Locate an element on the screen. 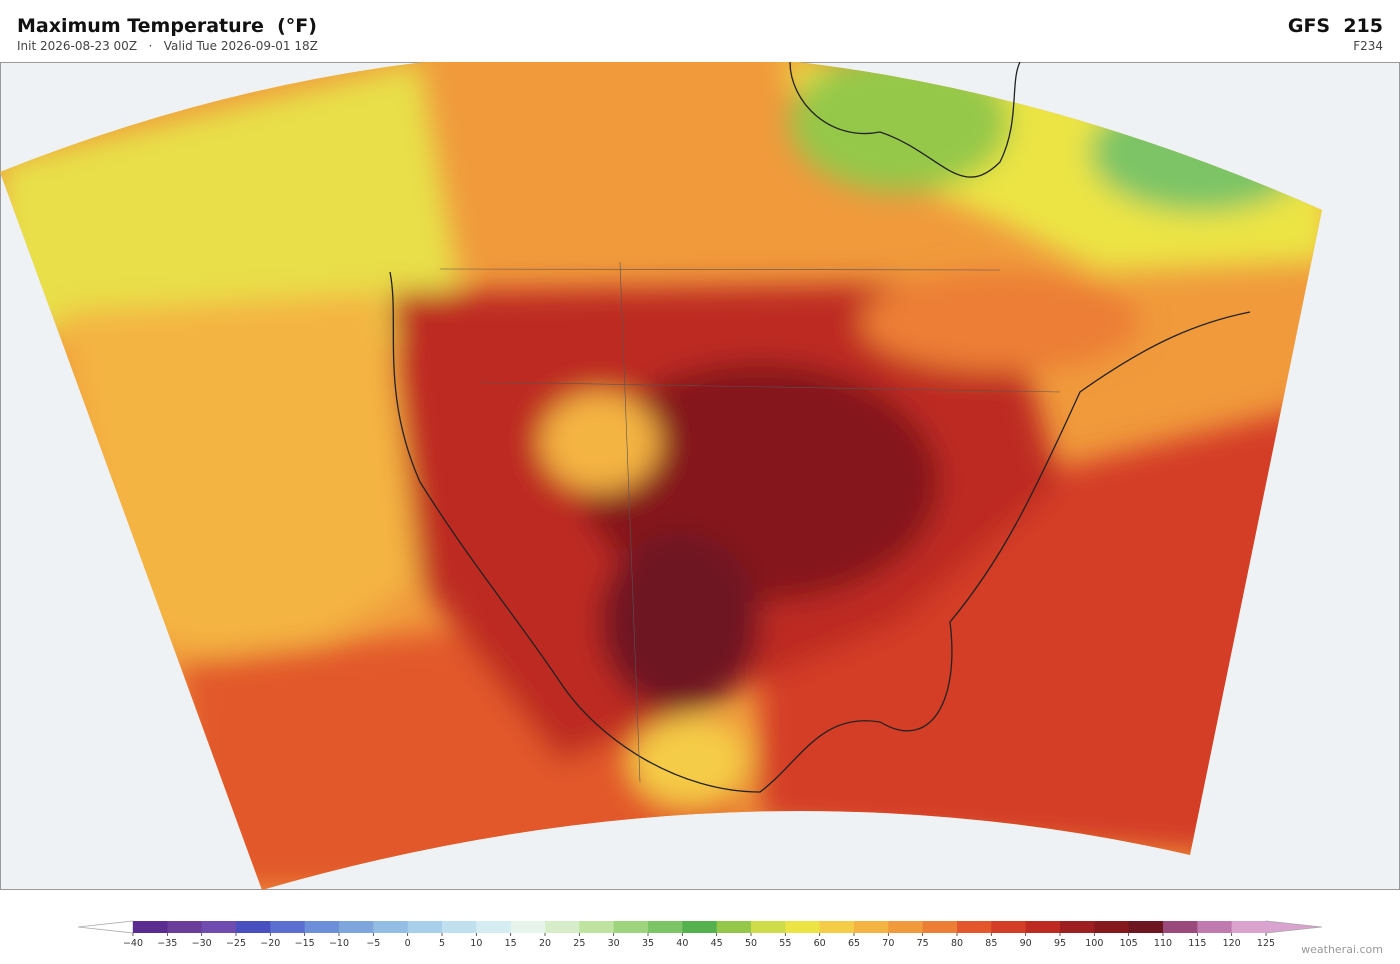  hudson-bay-coast is located at coordinates (905, 120).